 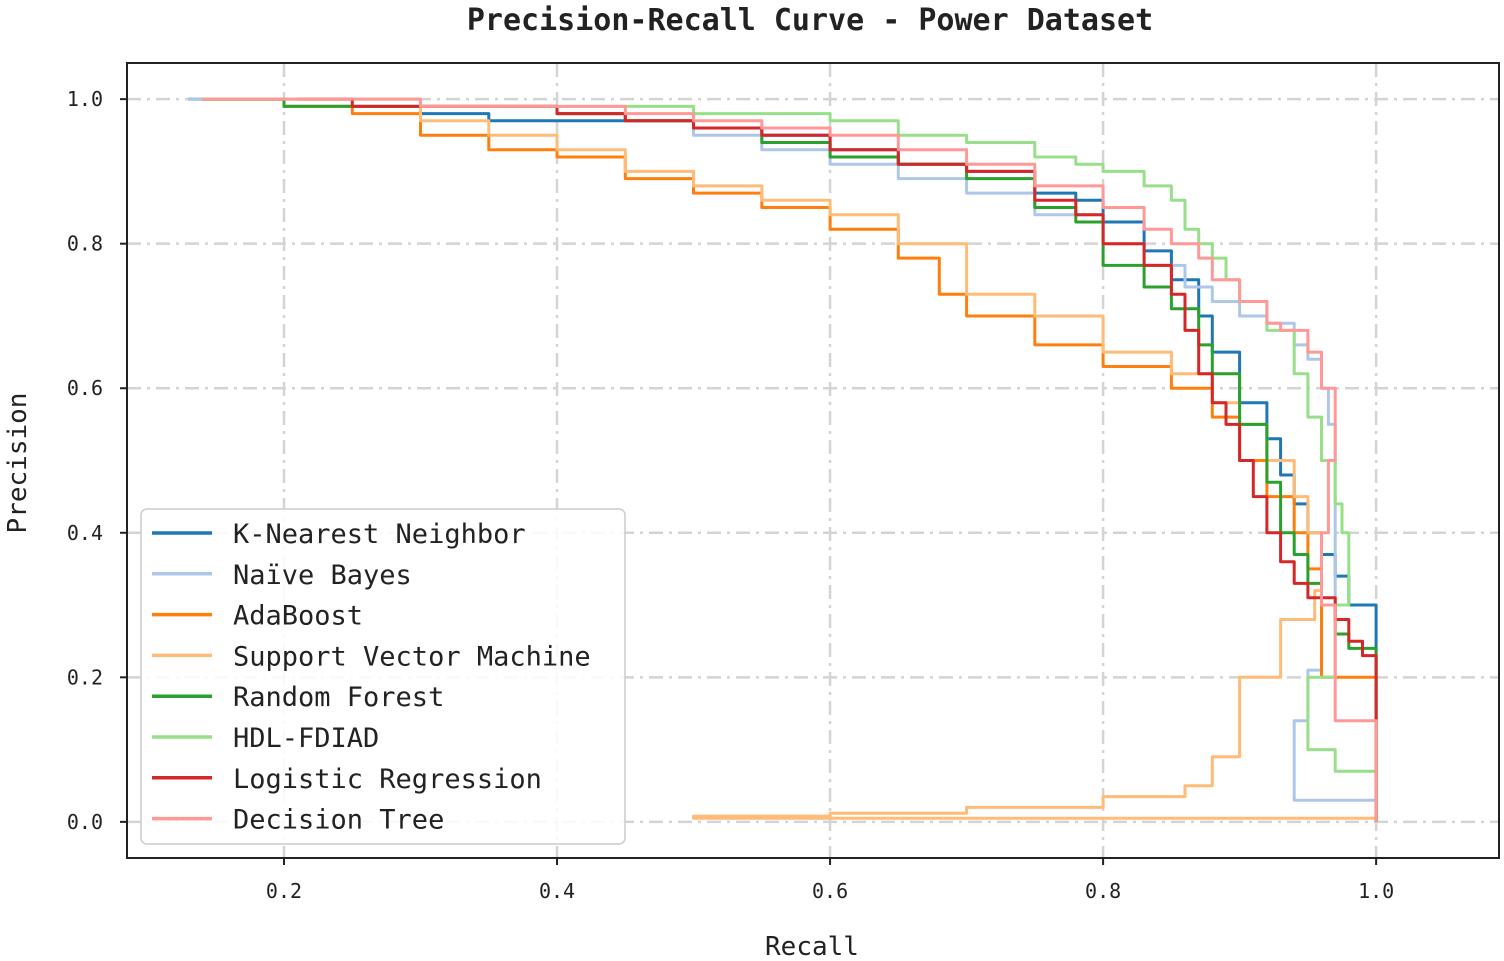 I want to click on legend-label: K-Nearest Neighbor, so click(x=379, y=534).